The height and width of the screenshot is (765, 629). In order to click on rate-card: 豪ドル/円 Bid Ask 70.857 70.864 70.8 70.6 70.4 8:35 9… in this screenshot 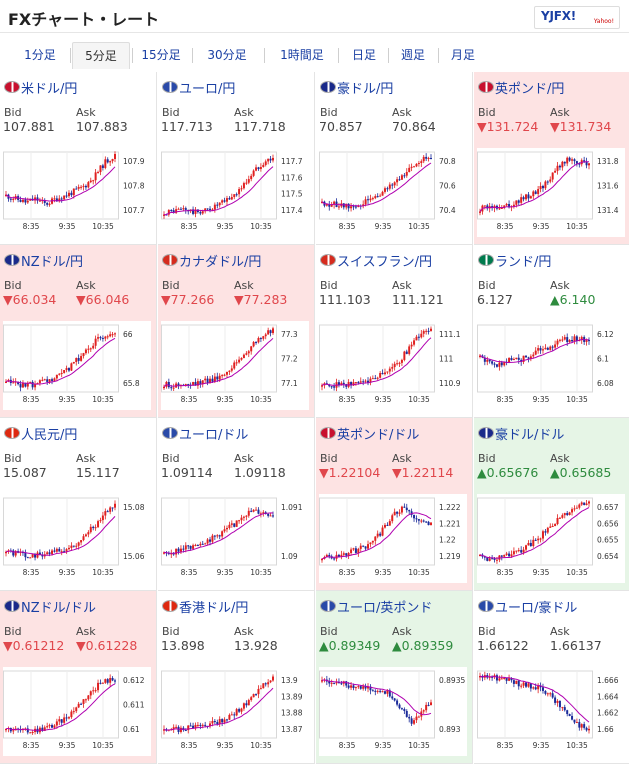, I will do `click(394, 158)`.